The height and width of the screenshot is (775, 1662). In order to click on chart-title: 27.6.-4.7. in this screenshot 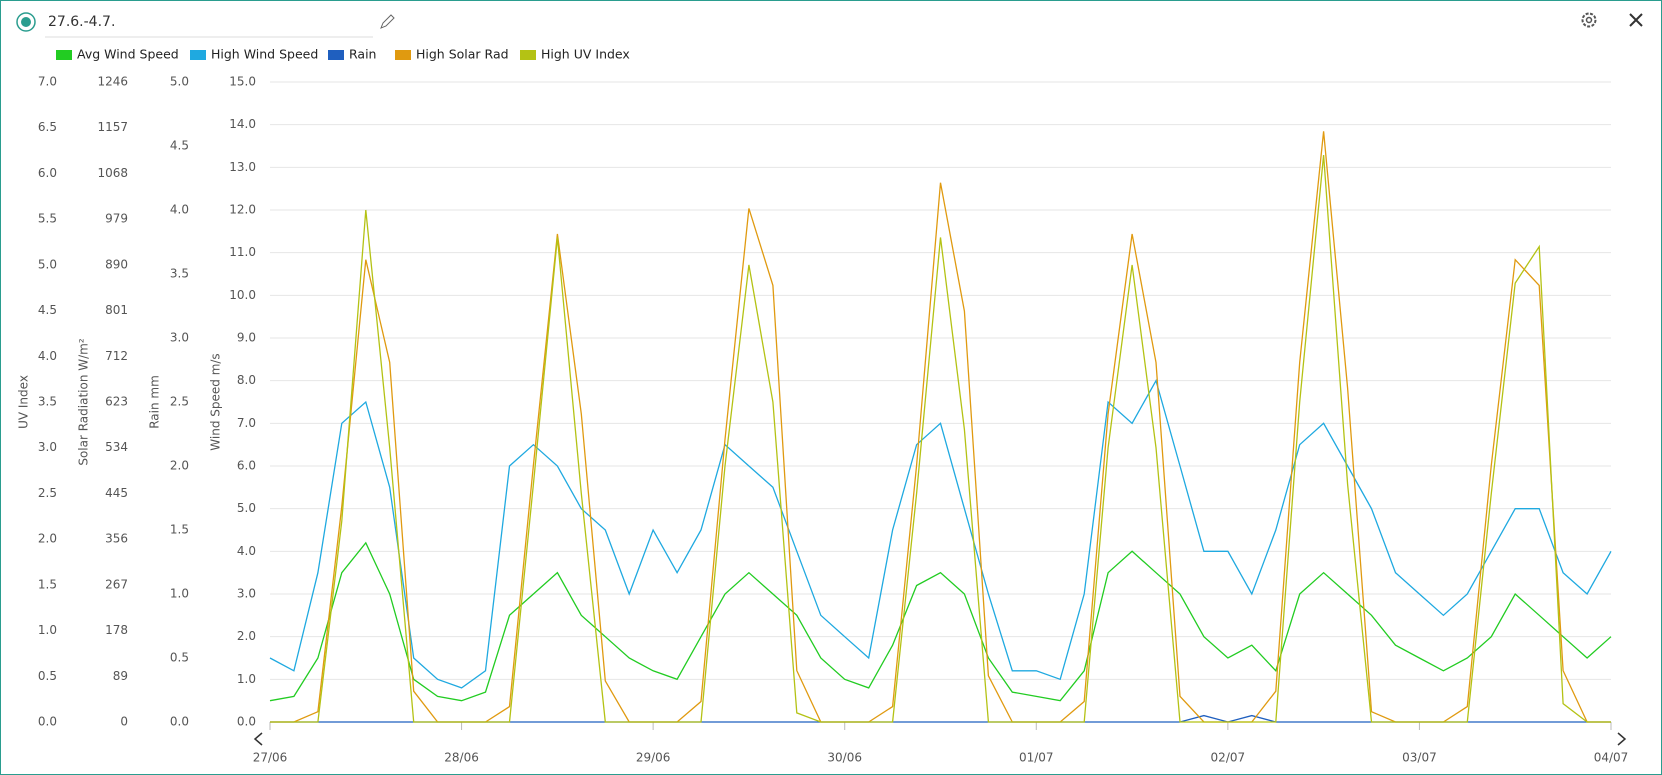, I will do `click(81, 22)`.